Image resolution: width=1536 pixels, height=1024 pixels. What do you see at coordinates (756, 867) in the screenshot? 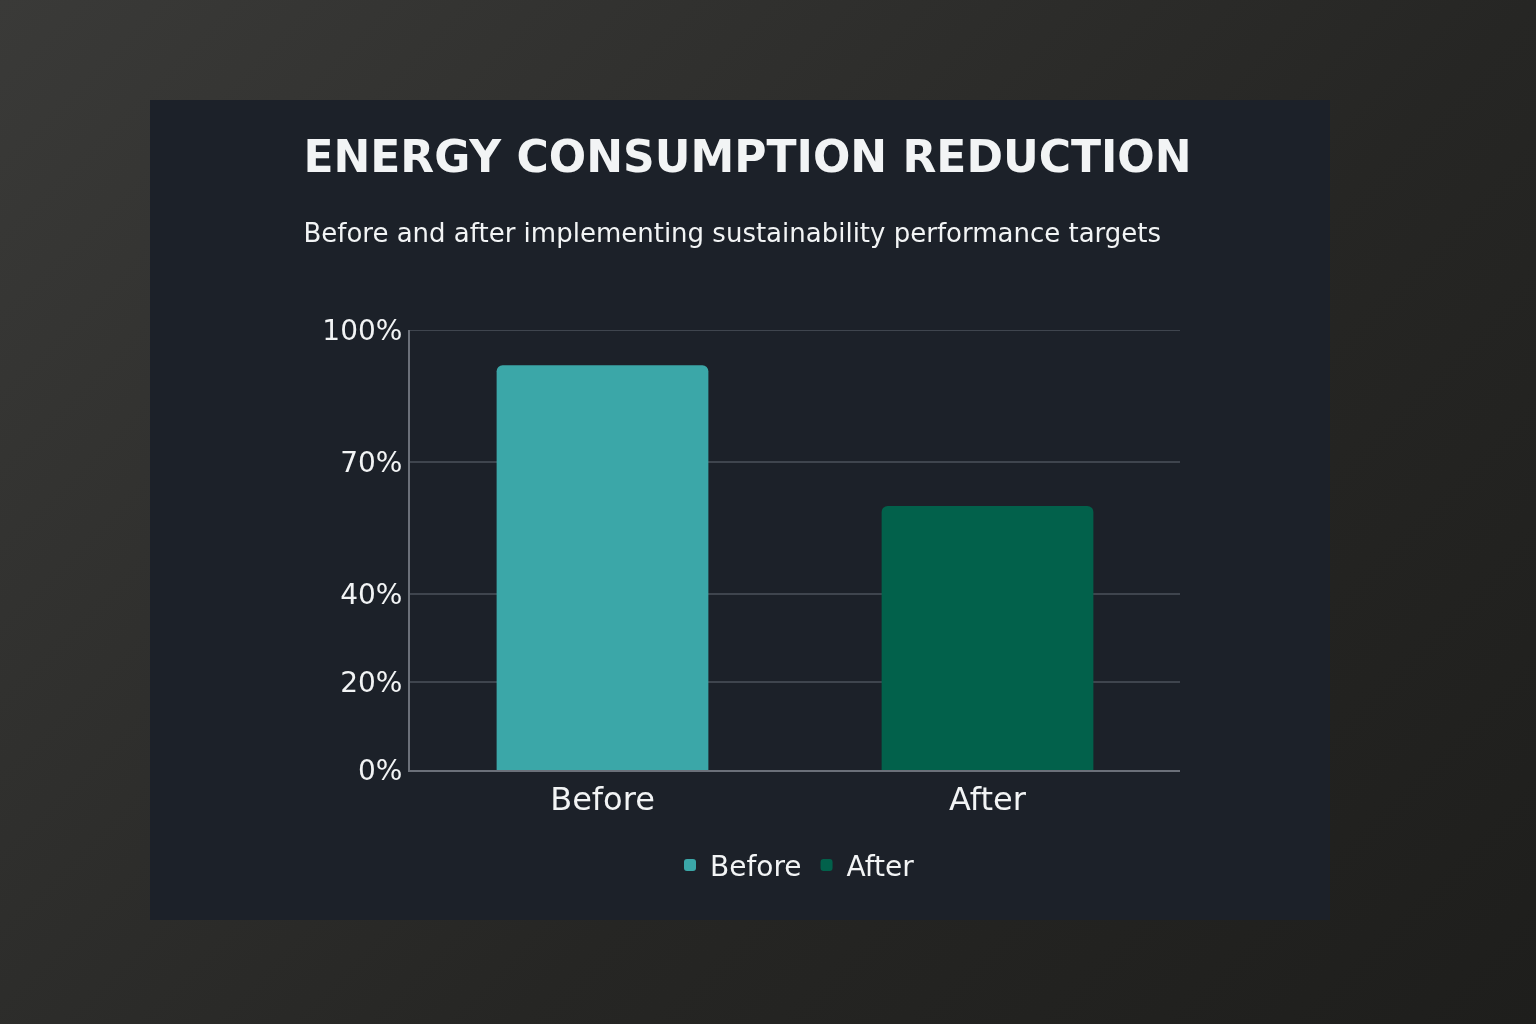
I see `legend-label: Before` at bounding box center [756, 867].